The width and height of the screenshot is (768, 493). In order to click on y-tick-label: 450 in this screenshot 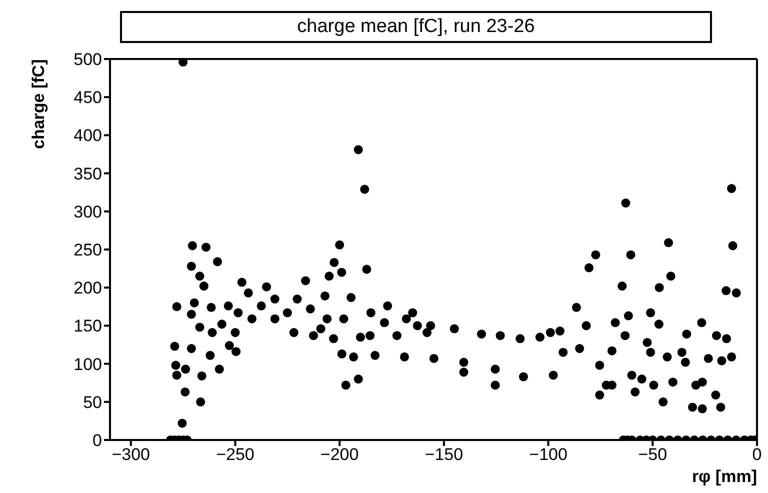, I will do `click(88, 98)`.